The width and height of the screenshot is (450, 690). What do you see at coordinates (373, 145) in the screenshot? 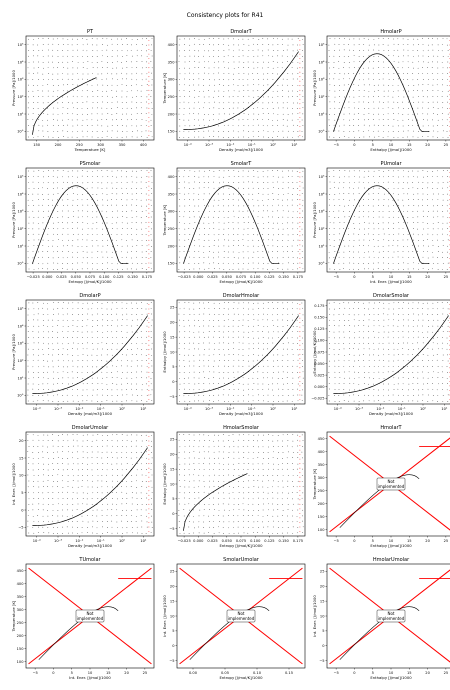
I see `x-tick-label: 5` at bounding box center [373, 145].